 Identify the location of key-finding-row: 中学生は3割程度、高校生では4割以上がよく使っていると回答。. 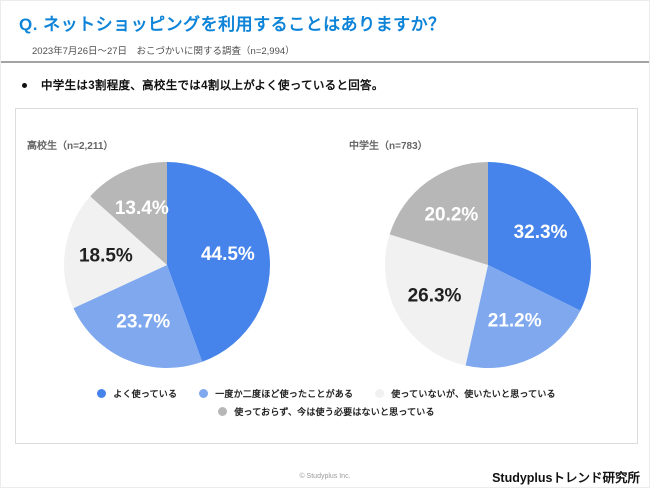
(203, 85).